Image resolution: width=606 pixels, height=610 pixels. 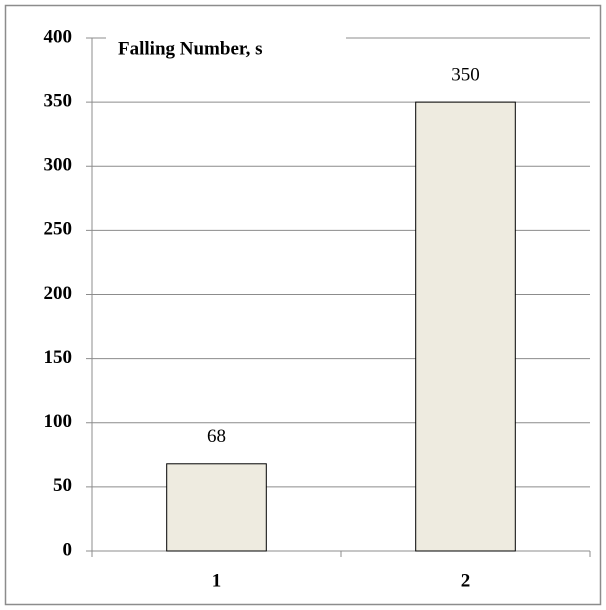 What do you see at coordinates (217, 580) in the screenshot?
I see `x-tick-label: 1` at bounding box center [217, 580].